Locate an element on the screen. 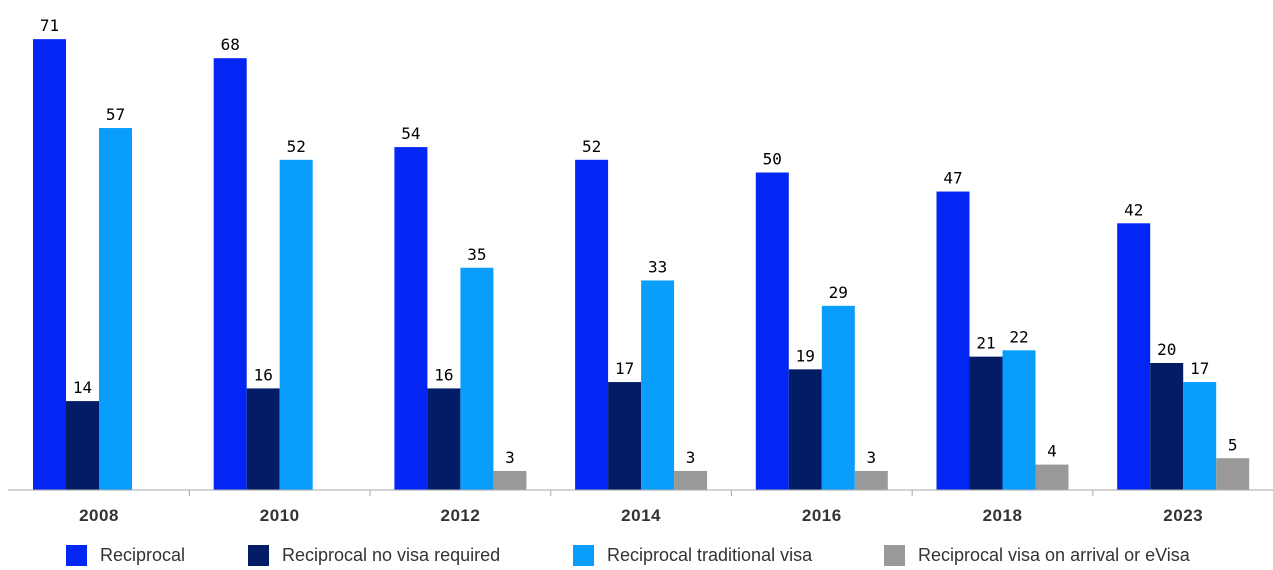 The width and height of the screenshot is (1273, 570). category-label-2012: 2012 is located at coordinates (460, 515).